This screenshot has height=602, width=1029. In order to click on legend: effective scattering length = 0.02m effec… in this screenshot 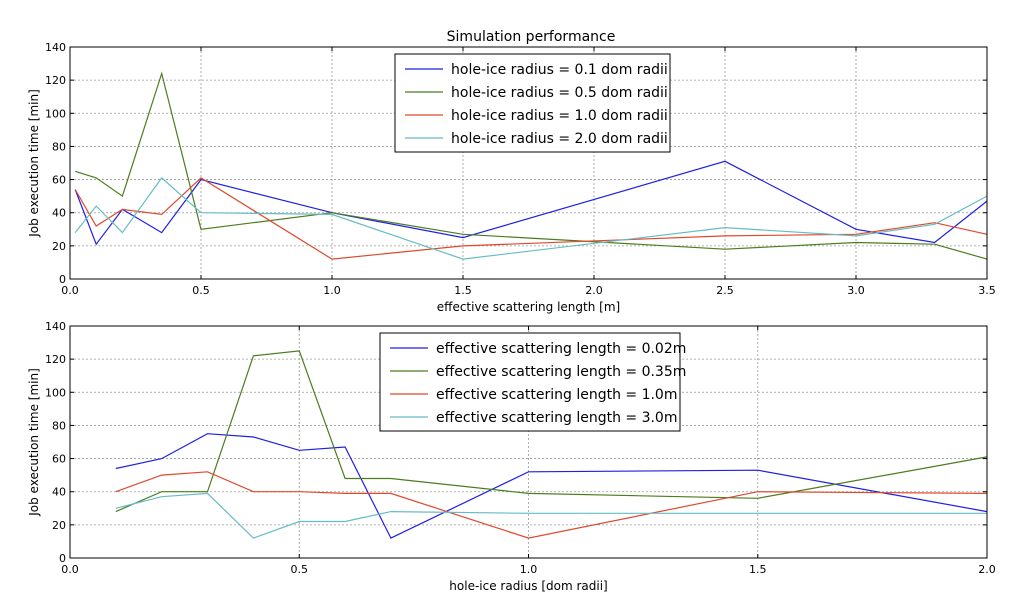, I will do `click(532, 382)`.